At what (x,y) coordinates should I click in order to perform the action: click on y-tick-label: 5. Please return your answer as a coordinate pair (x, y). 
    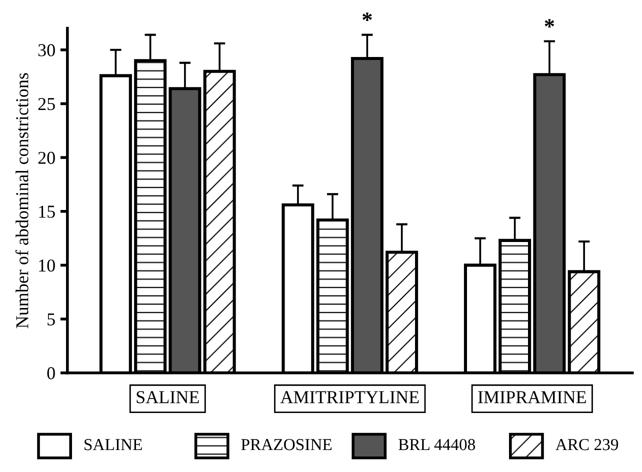
    Looking at the image, I should click on (51, 319).